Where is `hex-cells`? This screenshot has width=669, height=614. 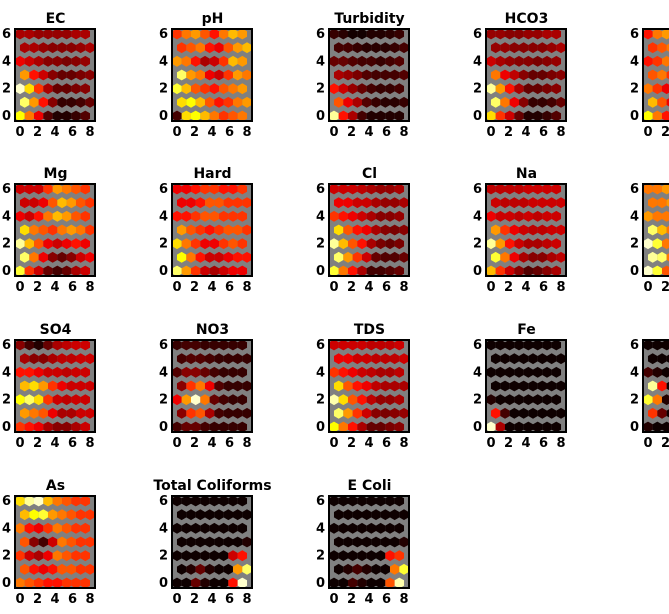
hex-cells is located at coordinates (55, 542).